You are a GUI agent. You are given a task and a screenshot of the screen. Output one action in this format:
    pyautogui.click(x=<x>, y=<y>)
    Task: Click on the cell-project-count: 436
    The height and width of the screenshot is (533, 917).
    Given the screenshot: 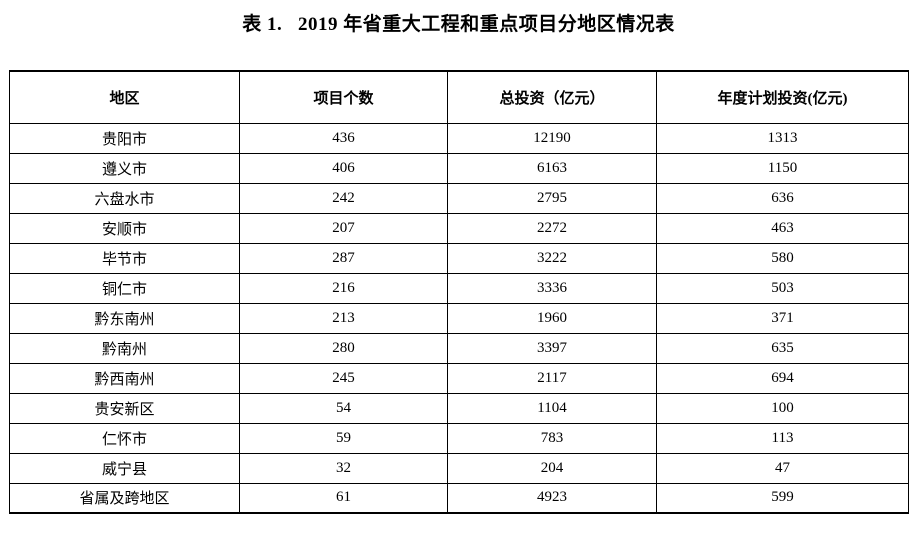 What is the action you would take?
    pyautogui.click(x=343, y=138)
    